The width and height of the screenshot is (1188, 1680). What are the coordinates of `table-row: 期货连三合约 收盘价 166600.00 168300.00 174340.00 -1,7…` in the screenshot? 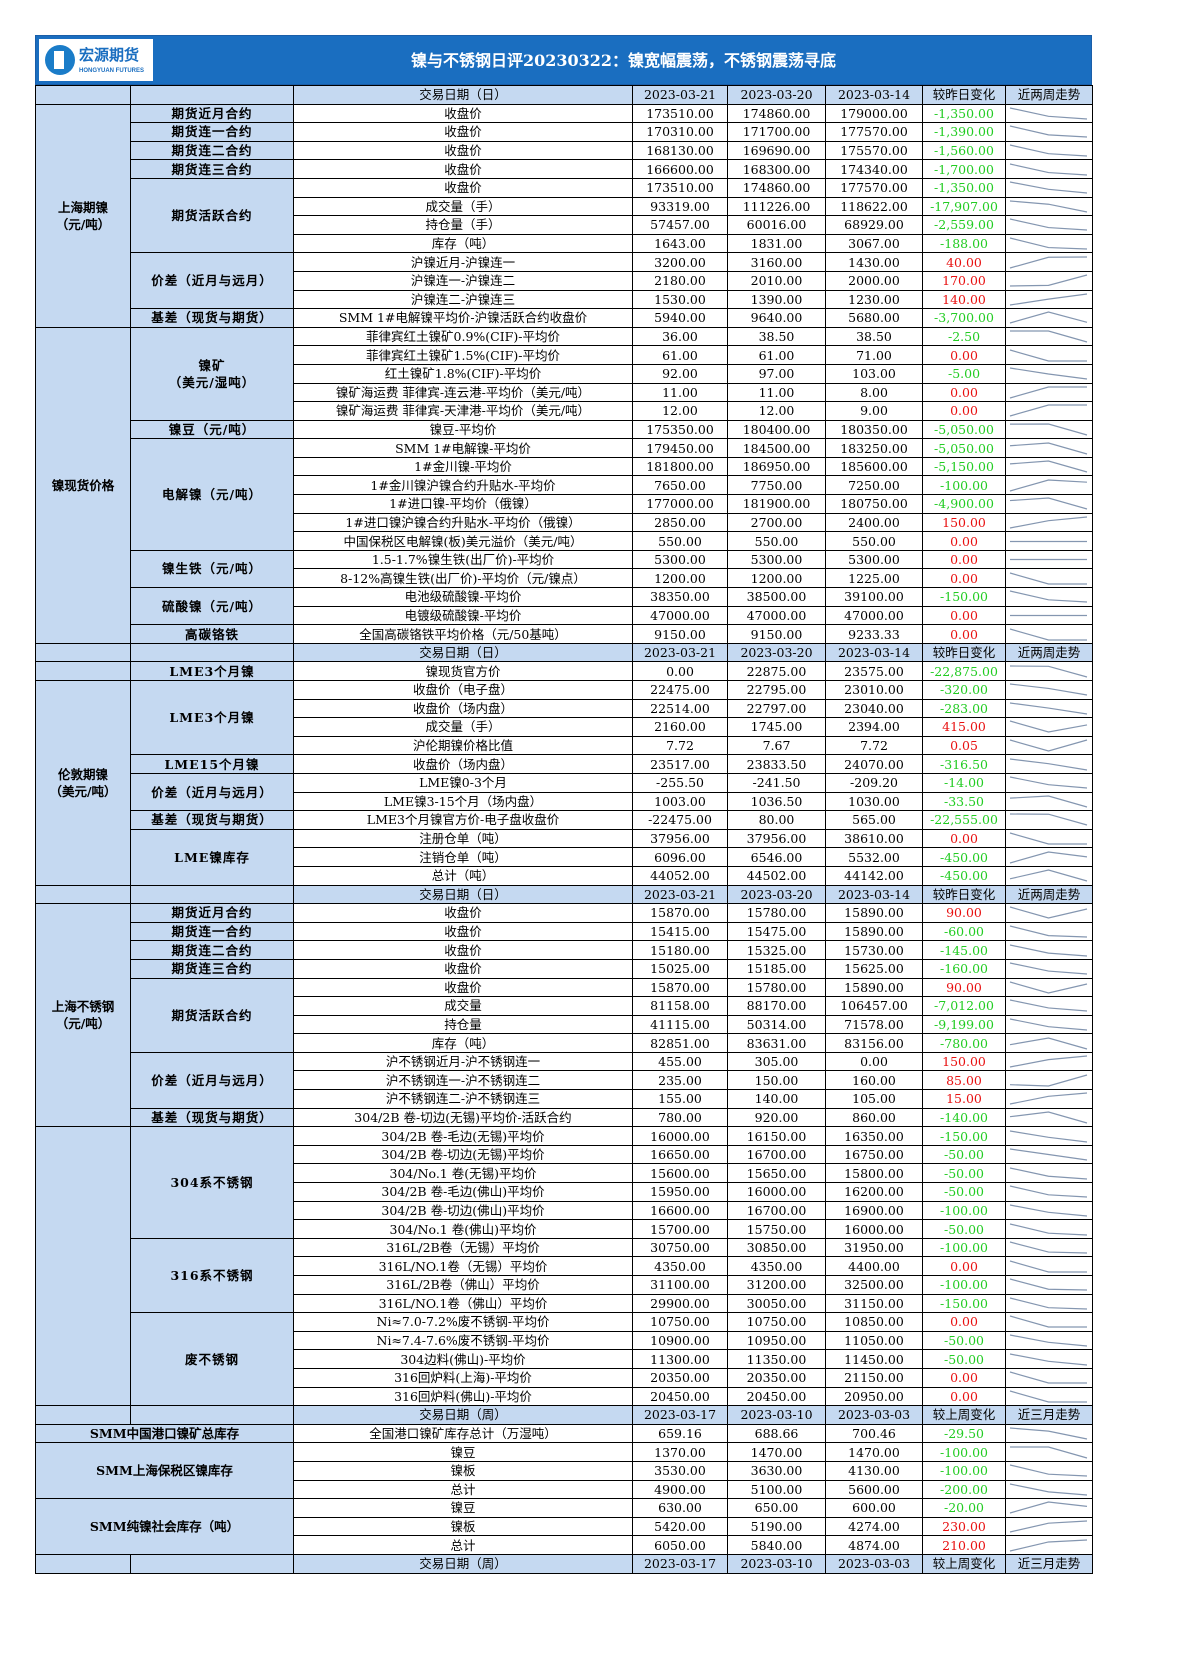 It's located at (564, 169).